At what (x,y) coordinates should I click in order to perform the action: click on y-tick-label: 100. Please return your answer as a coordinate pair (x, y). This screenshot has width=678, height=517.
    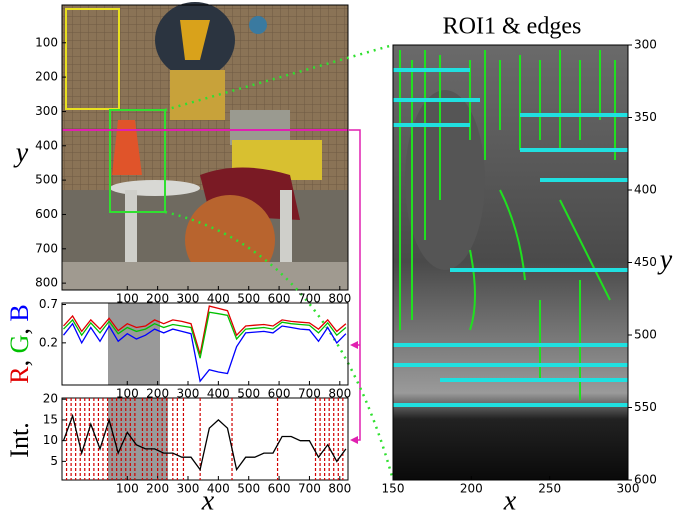
    Looking at the image, I should click on (46, 42).